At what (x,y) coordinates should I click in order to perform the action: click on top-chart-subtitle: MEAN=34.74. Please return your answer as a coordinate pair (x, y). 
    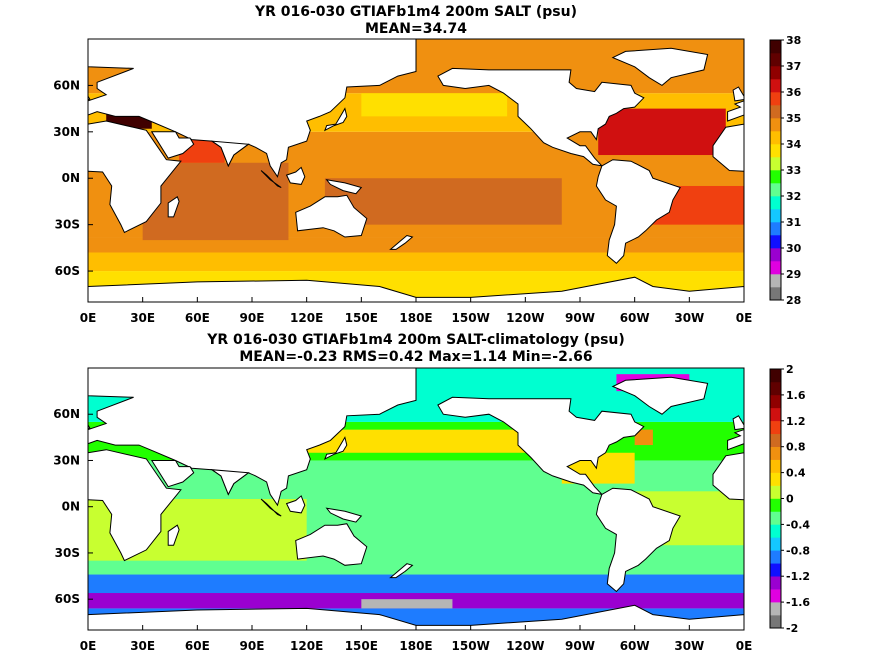
    Looking at the image, I should click on (416, 29).